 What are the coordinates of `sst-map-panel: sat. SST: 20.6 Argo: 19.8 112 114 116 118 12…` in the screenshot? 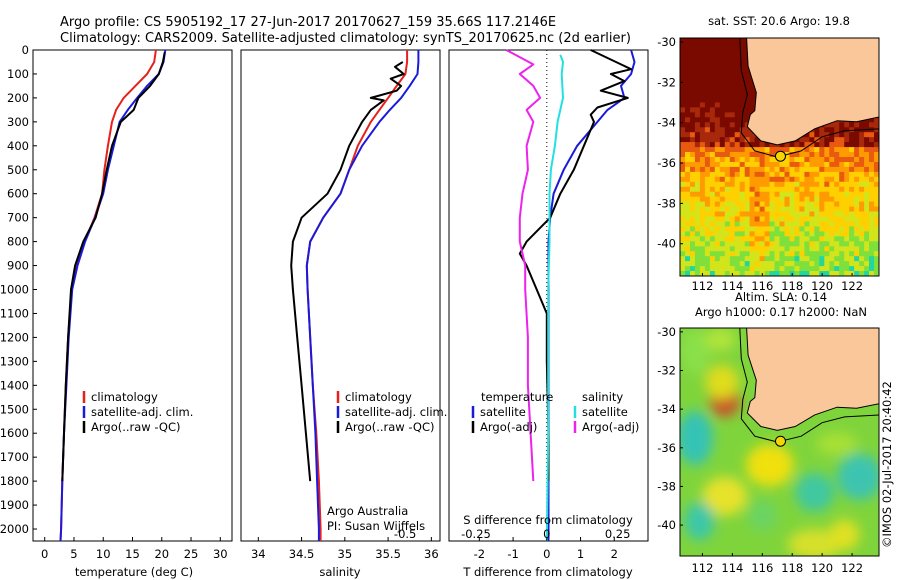 It's located at (768, 153).